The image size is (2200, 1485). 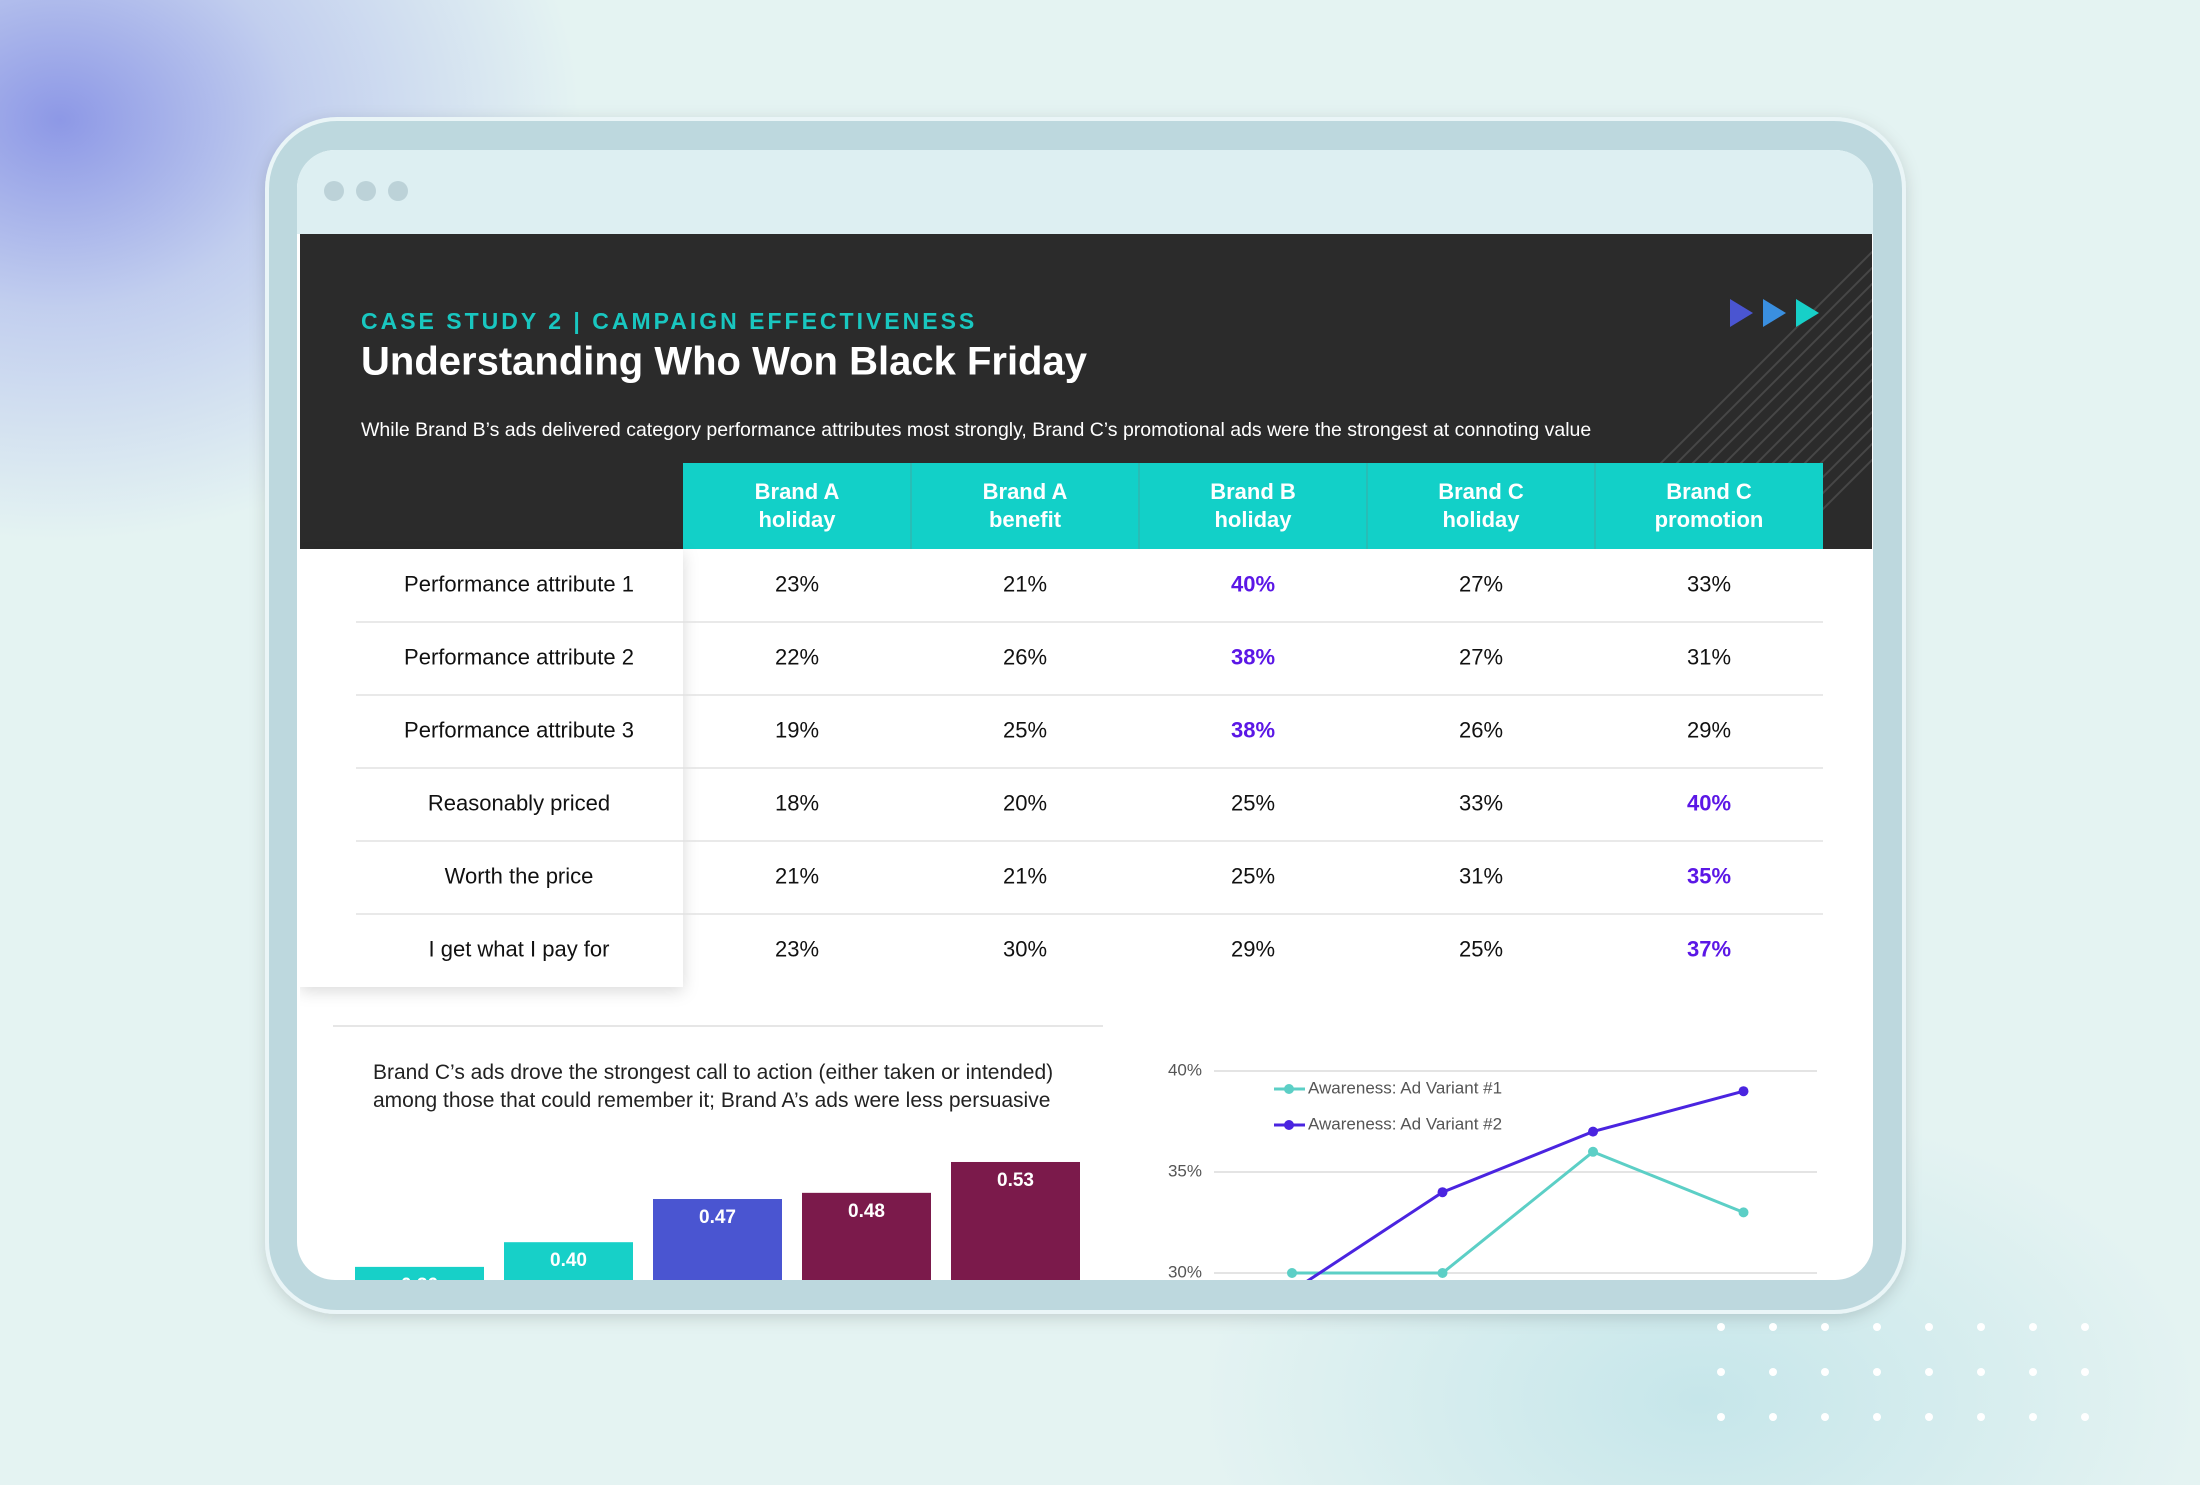 What do you see at coordinates (519, 656) in the screenshot?
I see `row-label: Performance attribute 2` at bounding box center [519, 656].